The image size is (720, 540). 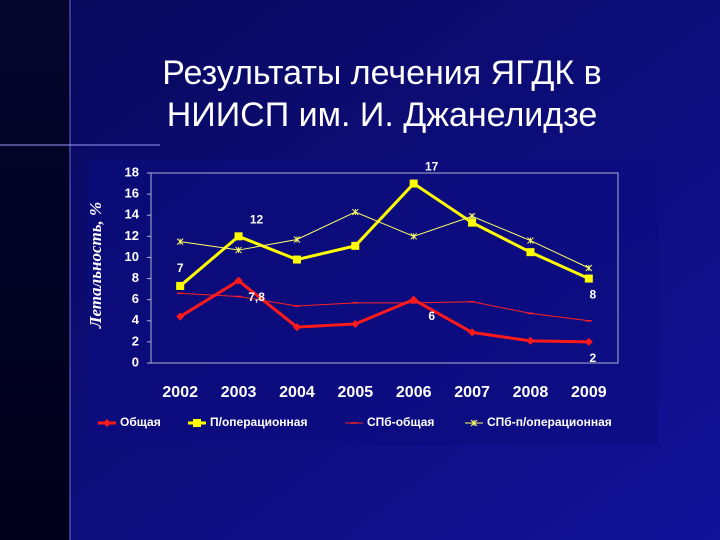 I want to click on data-label: 17, so click(x=432, y=167).